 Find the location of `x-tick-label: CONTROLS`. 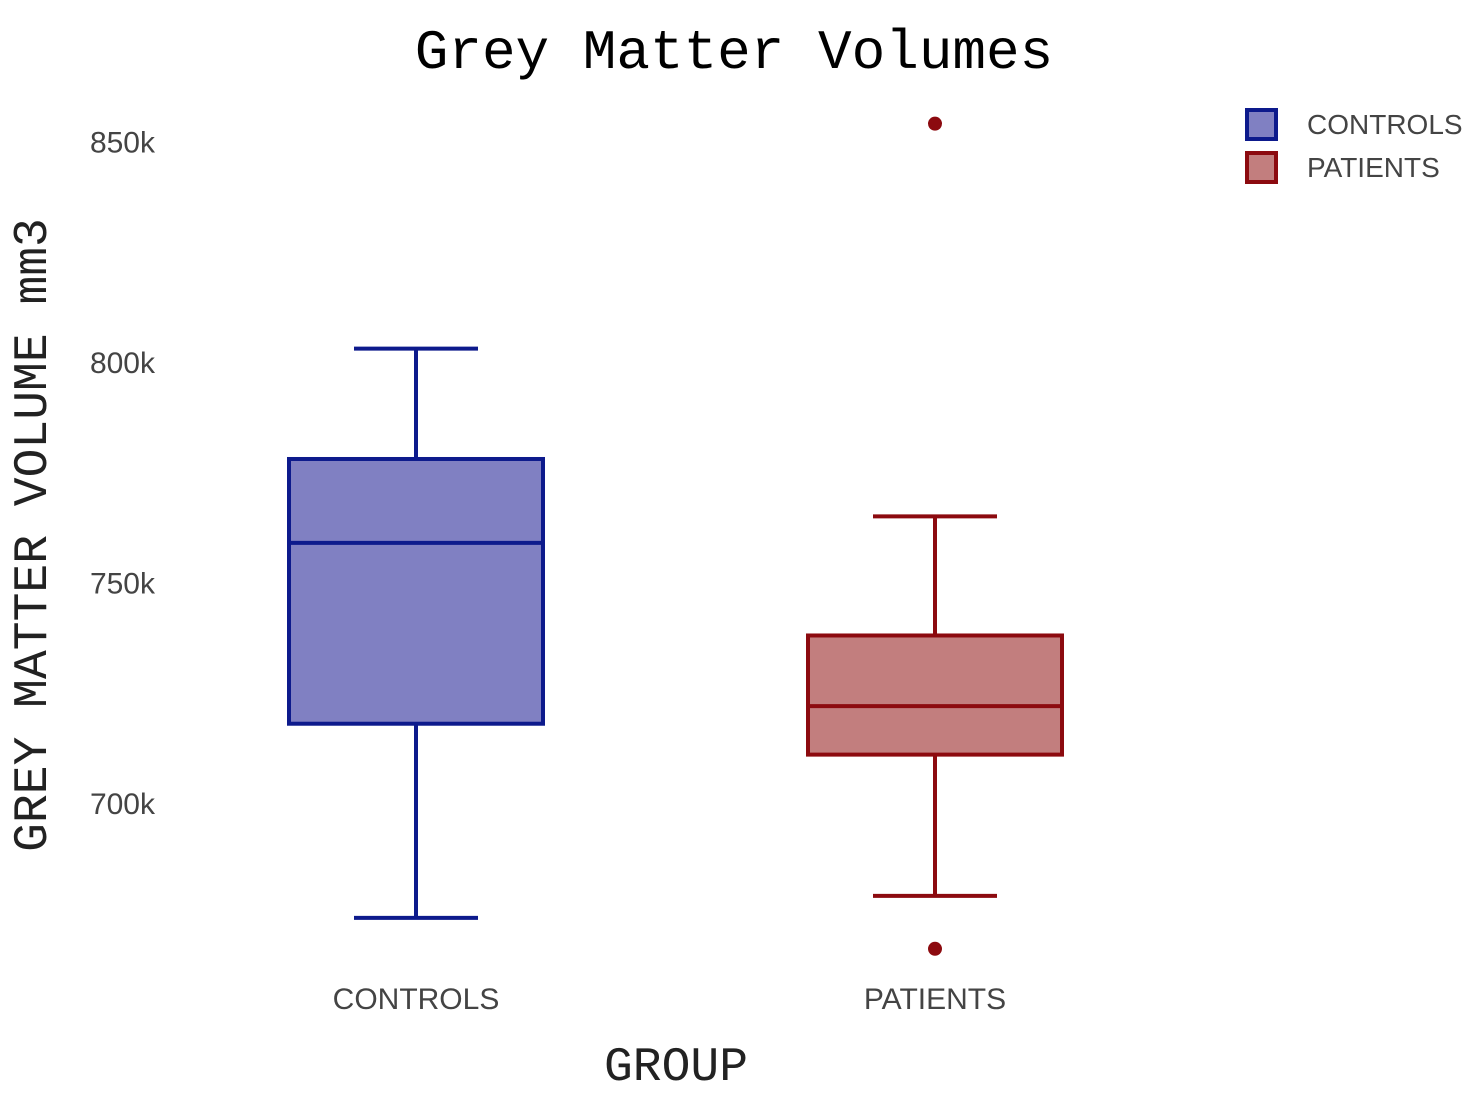

x-tick-label: CONTROLS is located at coordinates (416, 999).